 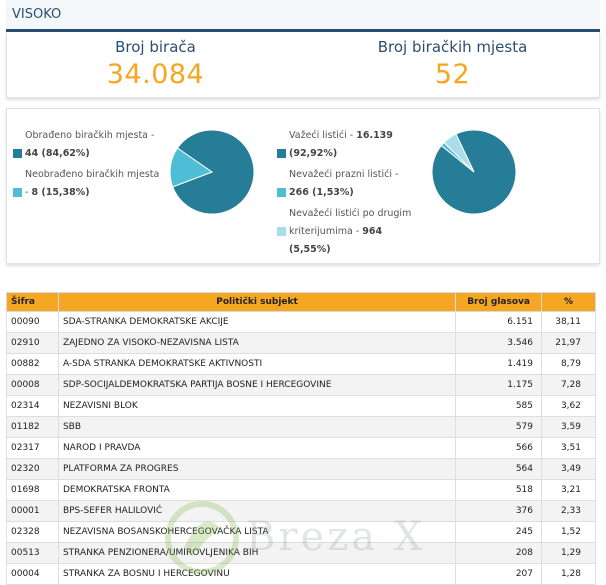 I want to click on cell-percent: 3,49, so click(x=568, y=469).